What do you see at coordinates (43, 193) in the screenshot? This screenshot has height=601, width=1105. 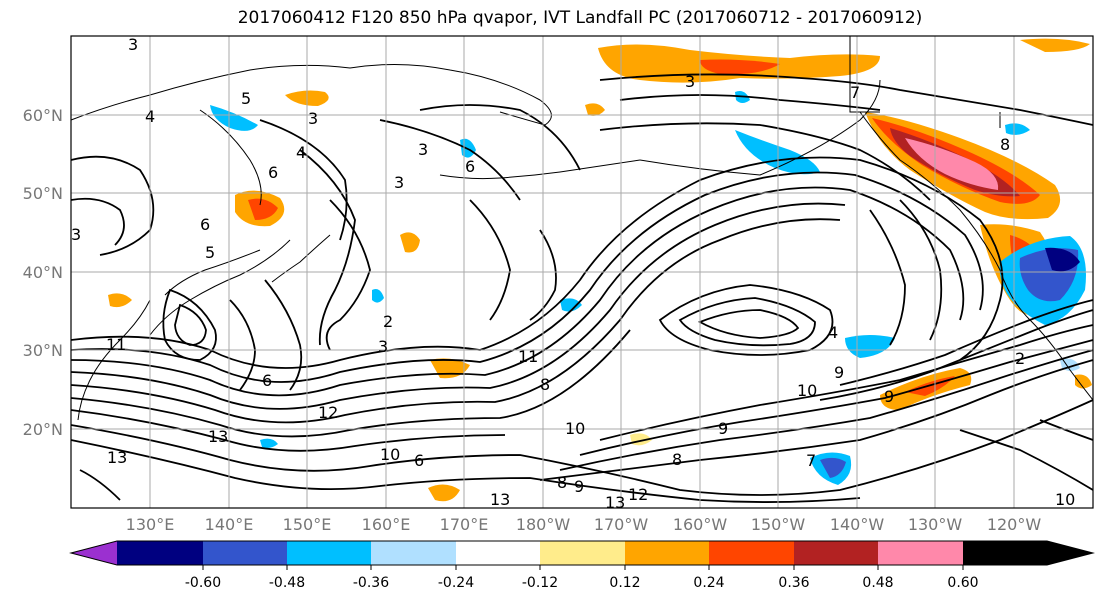 I see `lat-tick: 50°N` at bounding box center [43, 193].